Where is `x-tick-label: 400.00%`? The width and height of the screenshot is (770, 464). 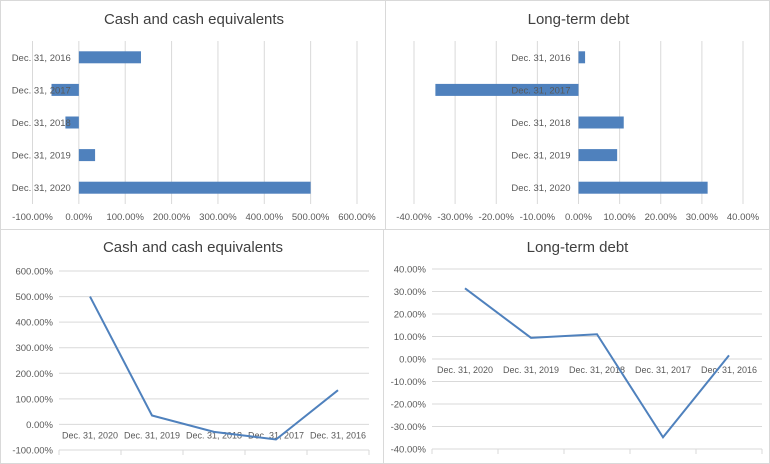 x-tick-label: 400.00% is located at coordinates (265, 217).